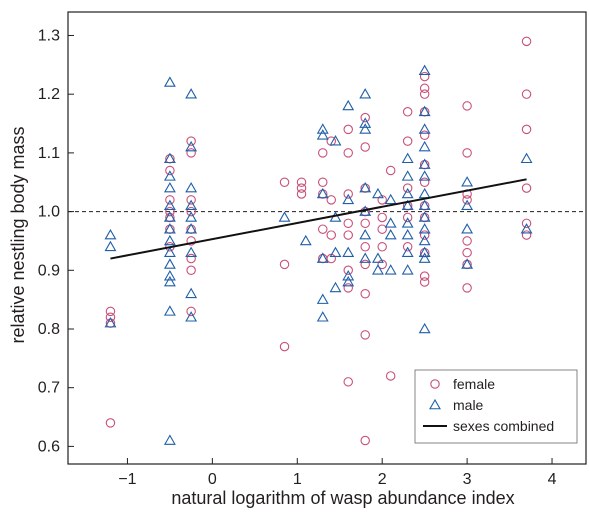 This screenshot has width=589, height=514. I want to click on y-tick-label: 0.6, so click(49, 446).